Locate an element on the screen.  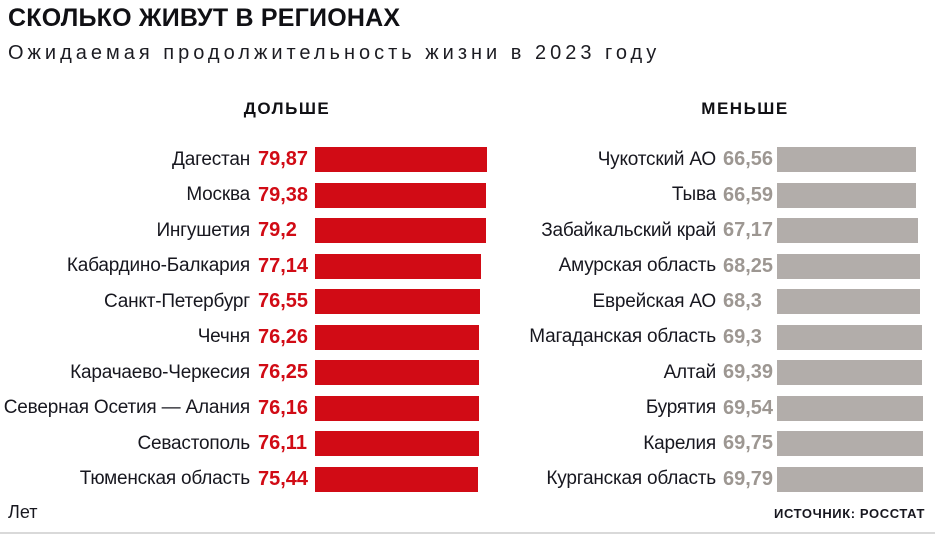
bar-row: Карачаево-Черкесия 76,25 is located at coordinates (243, 373).